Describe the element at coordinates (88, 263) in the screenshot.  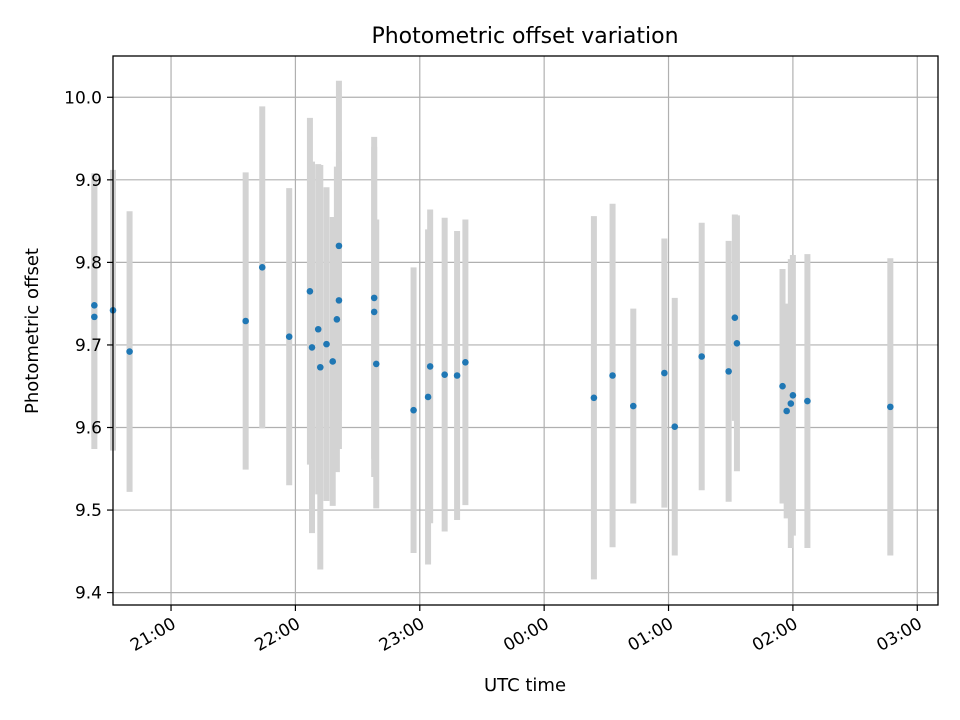
I see `y-tick-label: 9.8` at that location.